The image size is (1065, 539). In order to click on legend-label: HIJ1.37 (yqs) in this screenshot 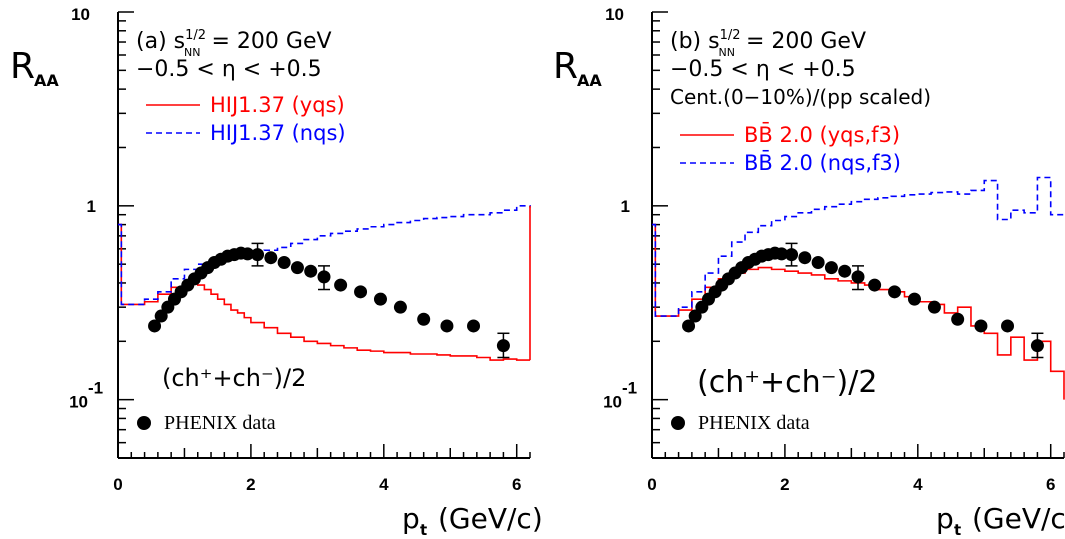, I will do `click(277, 105)`.